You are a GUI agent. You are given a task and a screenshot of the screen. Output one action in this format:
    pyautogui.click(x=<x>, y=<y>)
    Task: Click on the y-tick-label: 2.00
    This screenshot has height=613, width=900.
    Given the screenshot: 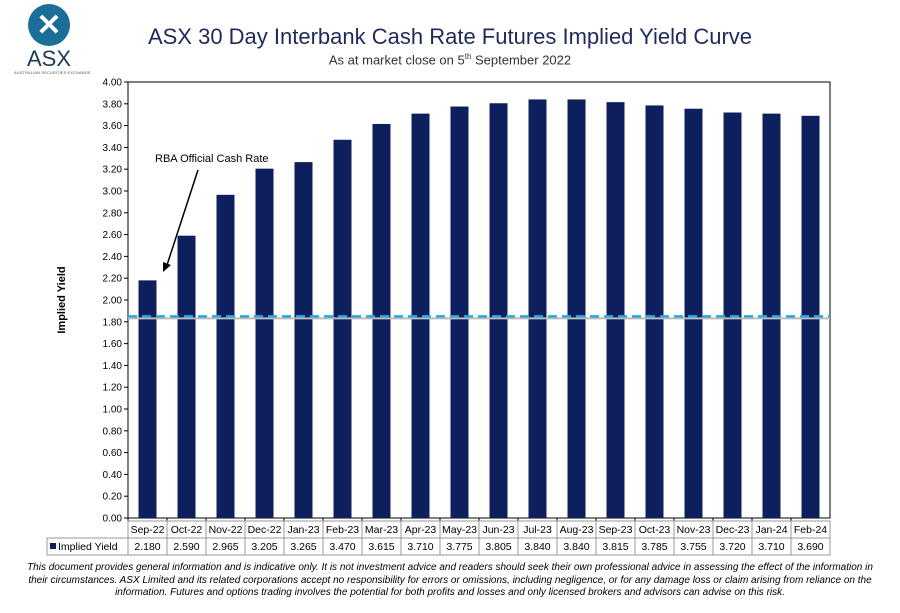 What is the action you would take?
    pyautogui.click(x=113, y=301)
    